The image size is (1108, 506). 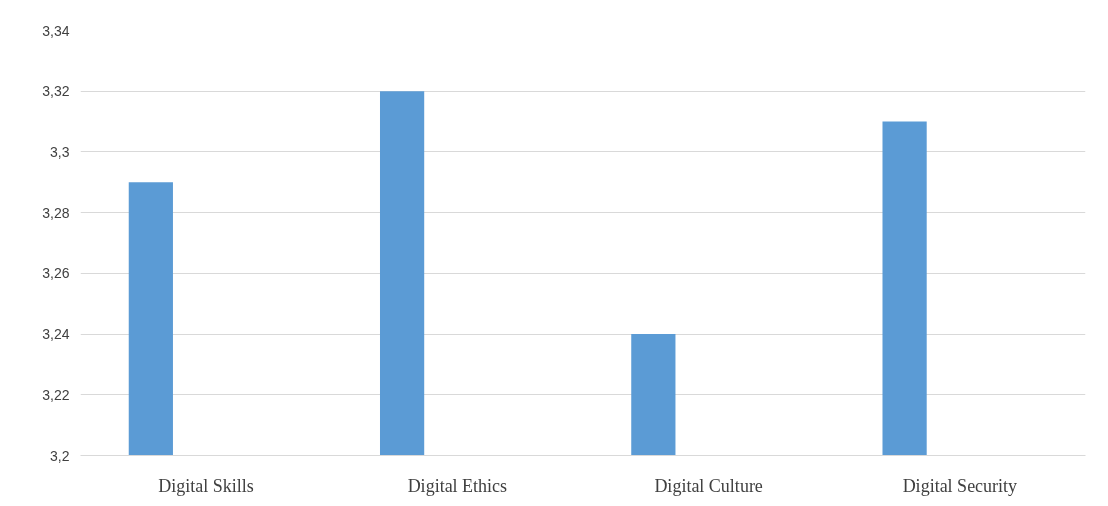 I want to click on x-tick-label: Digital Ethics, so click(x=457, y=485).